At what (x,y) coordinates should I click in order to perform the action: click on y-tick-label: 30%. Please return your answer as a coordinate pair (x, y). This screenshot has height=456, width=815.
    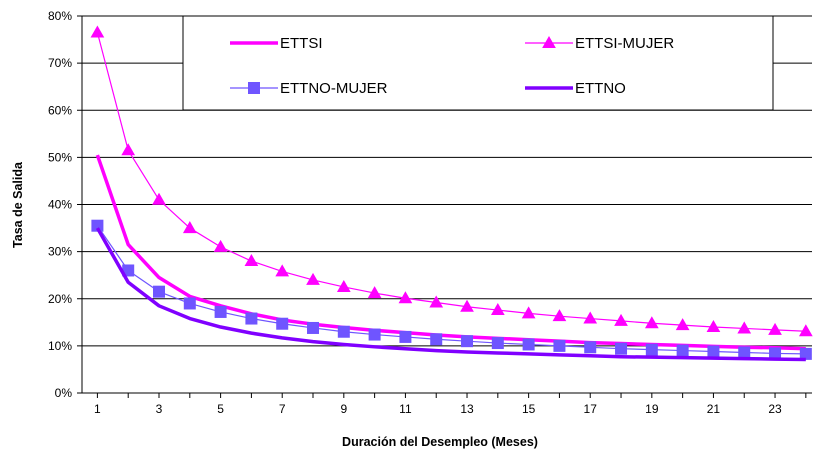
    Looking at the image, I should click on (60, 252).